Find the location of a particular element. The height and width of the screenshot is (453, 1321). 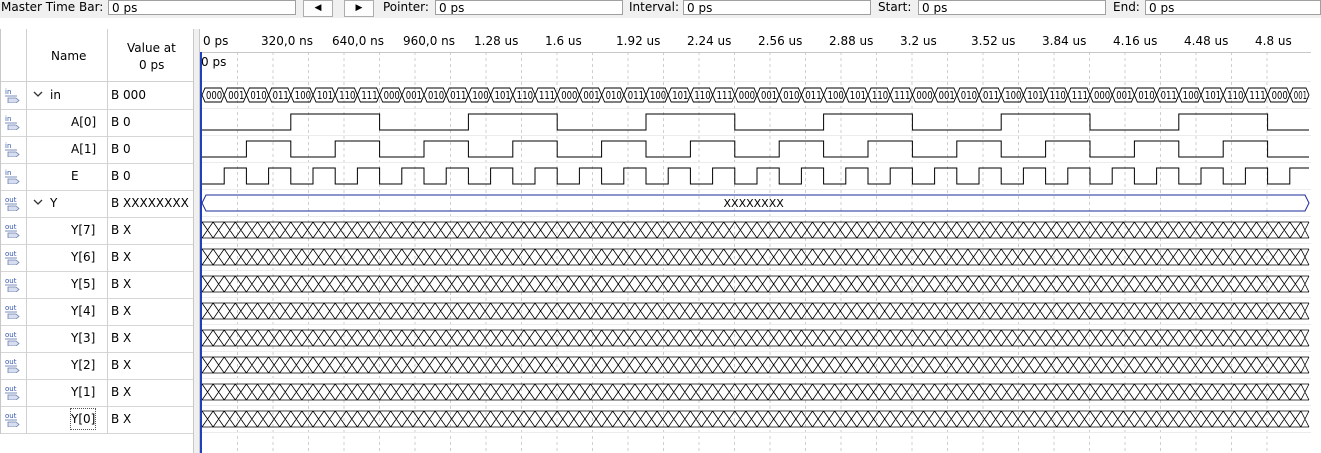

signal-row-A0: in A[0] B 0 is located at coordinates (96, 123).